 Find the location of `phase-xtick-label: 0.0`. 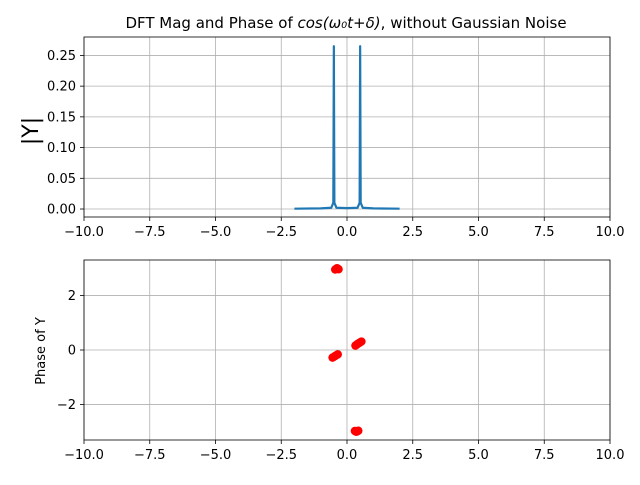

phase-xtick-label: 0.0 is located at coordinates (347, 455).